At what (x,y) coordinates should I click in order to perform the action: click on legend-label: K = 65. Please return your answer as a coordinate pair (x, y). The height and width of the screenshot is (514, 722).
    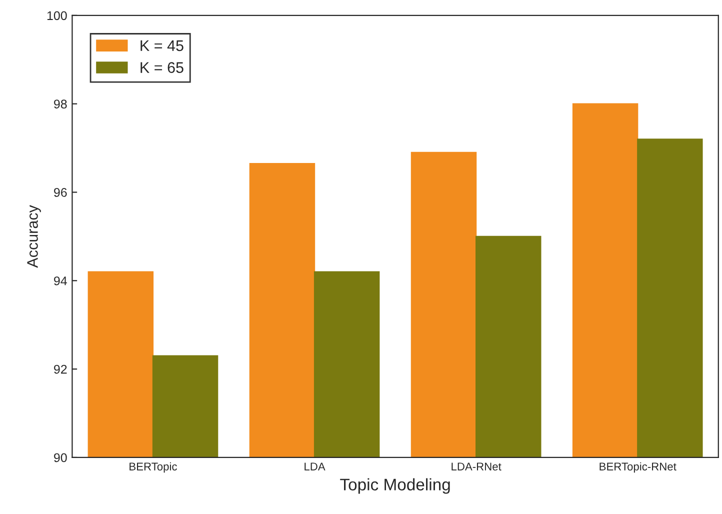
    Looking at the image, I should click on (162, 67).